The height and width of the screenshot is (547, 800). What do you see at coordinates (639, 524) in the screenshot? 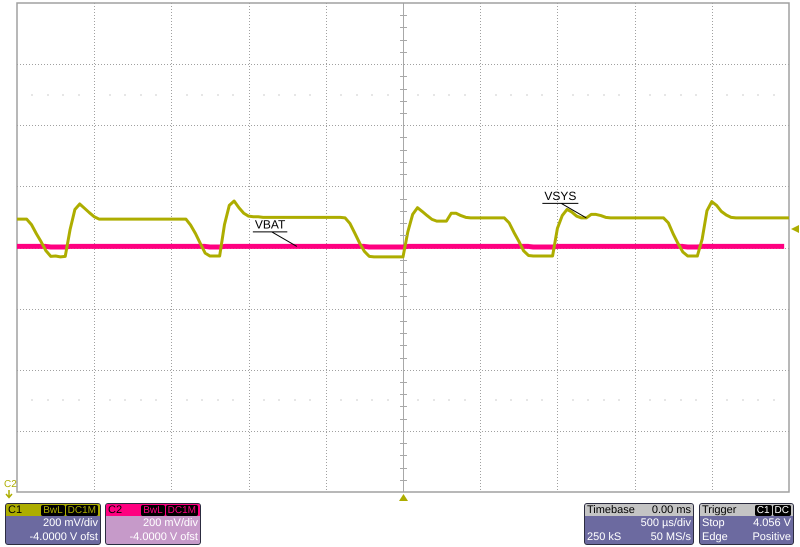
I see `timebase-panel: Timebase 0.00 ms 500 µs/div 250 kS 50 MS/s` at bounding box center [639, 524].